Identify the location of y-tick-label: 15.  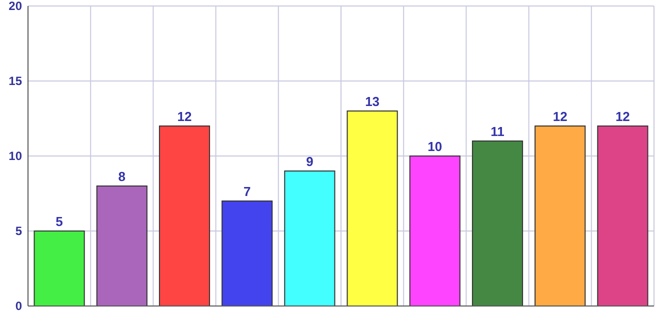
(15, 81).